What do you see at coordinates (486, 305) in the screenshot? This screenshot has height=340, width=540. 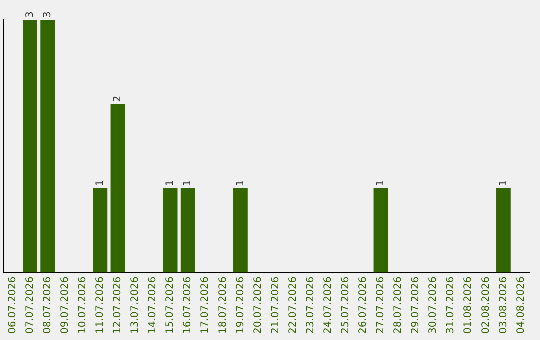 I see `x-tick-label: 02.08.2026` at bounding box center [486, 305].